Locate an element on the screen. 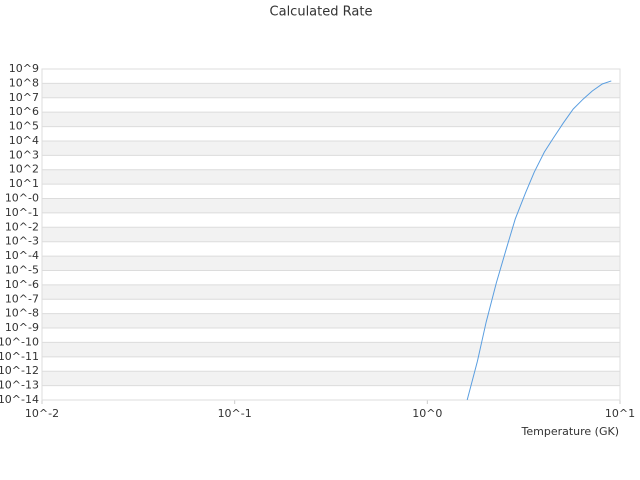  y-tick-label: 10^-8 is located at coordinates (22, 313).